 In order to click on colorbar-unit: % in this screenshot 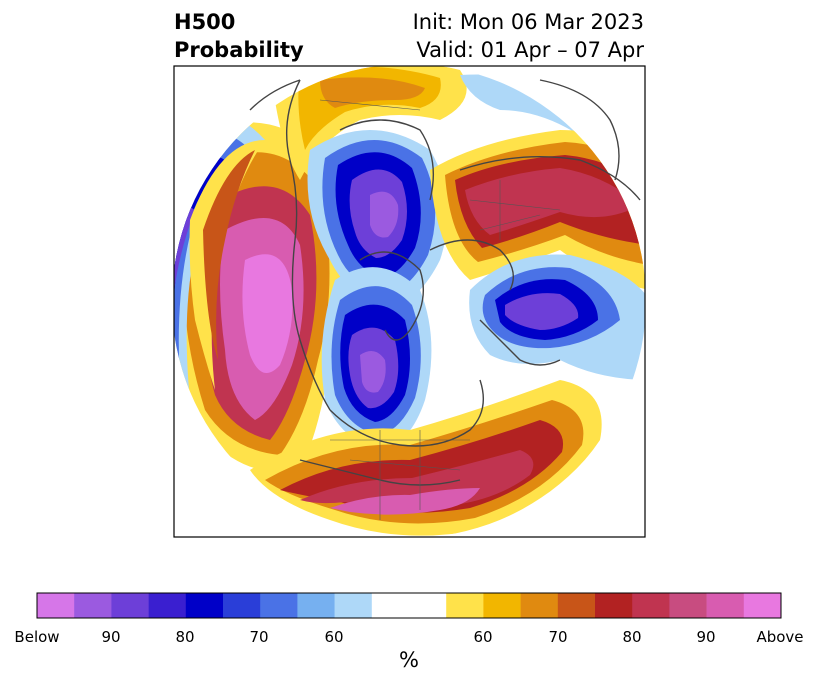, I will do `click(409, 660)`.